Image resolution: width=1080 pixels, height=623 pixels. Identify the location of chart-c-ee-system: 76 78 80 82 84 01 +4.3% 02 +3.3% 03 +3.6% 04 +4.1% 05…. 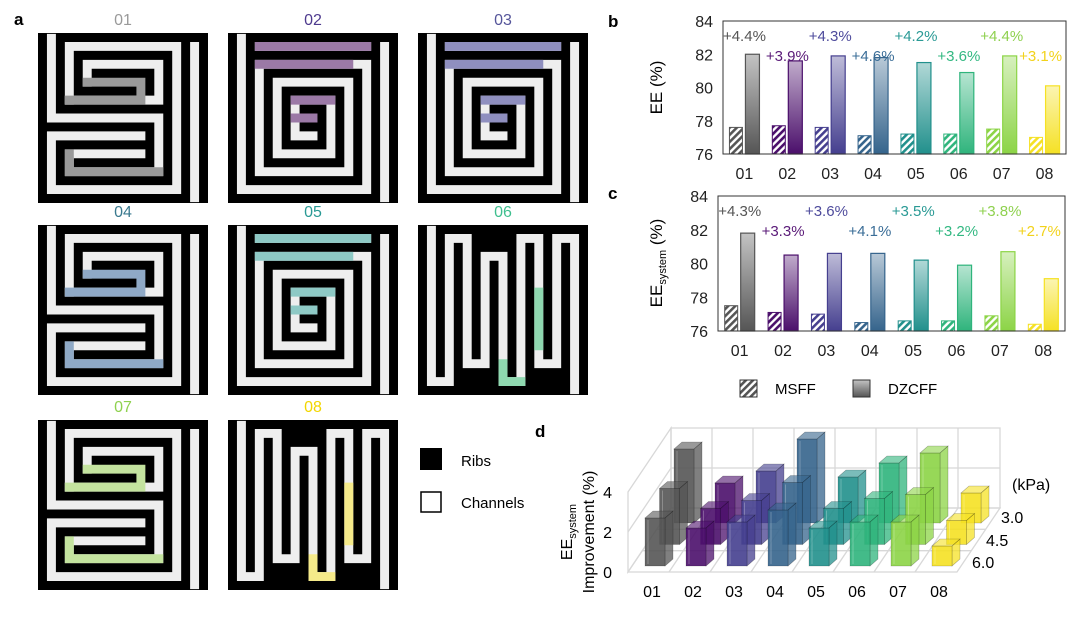
(856, 274).